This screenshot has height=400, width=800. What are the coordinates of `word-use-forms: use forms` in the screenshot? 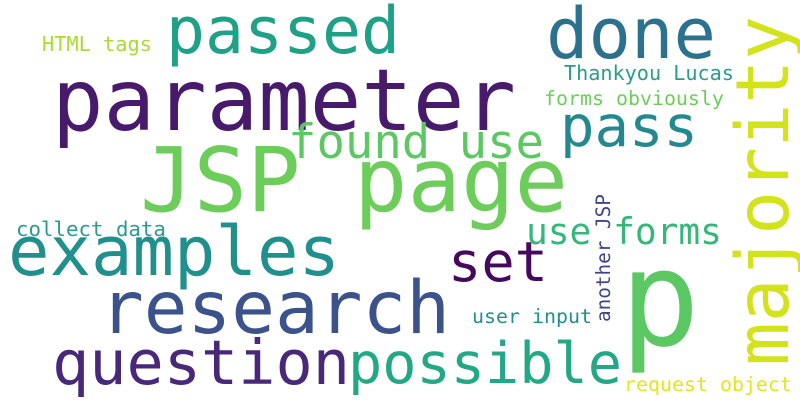 It's located at (624, 231).